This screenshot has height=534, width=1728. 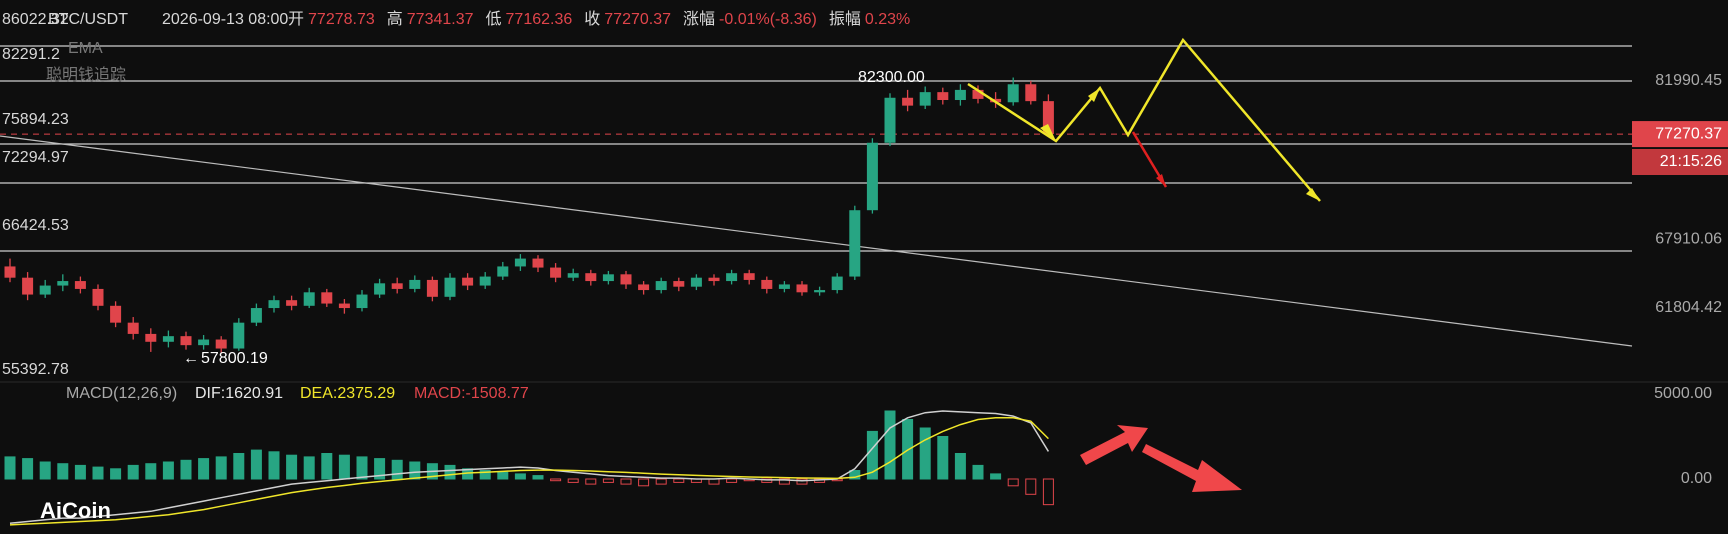 What do you see at coordinates (845, 19) in the screenshot?
I see `field-label: 振幅` at bounding box center [845, 19].